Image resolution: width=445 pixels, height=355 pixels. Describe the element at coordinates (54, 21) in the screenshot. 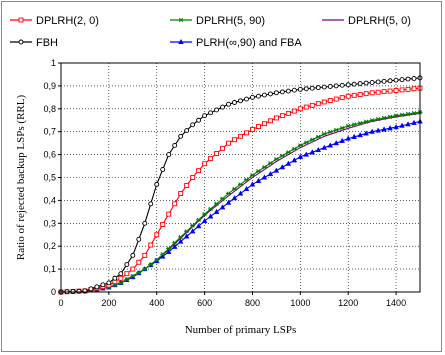

I see `legend-item-dplrh-2-0: DPLRH(2, 0)` at that location.